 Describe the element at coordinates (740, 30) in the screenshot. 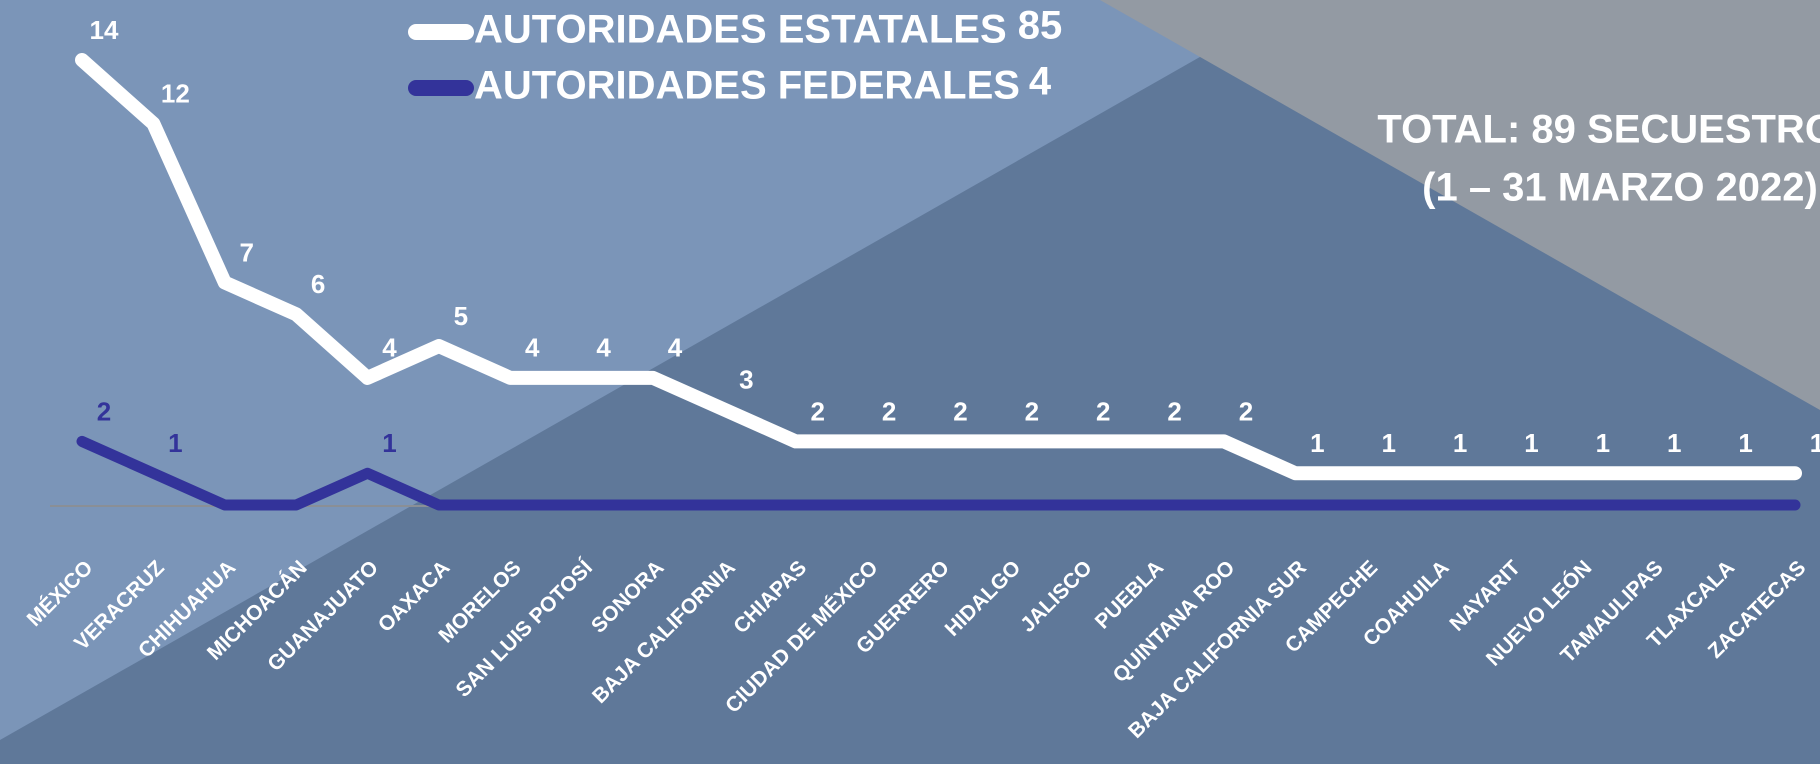

I see `legend-label: AUTORIDADES ESTATALES` at that location.